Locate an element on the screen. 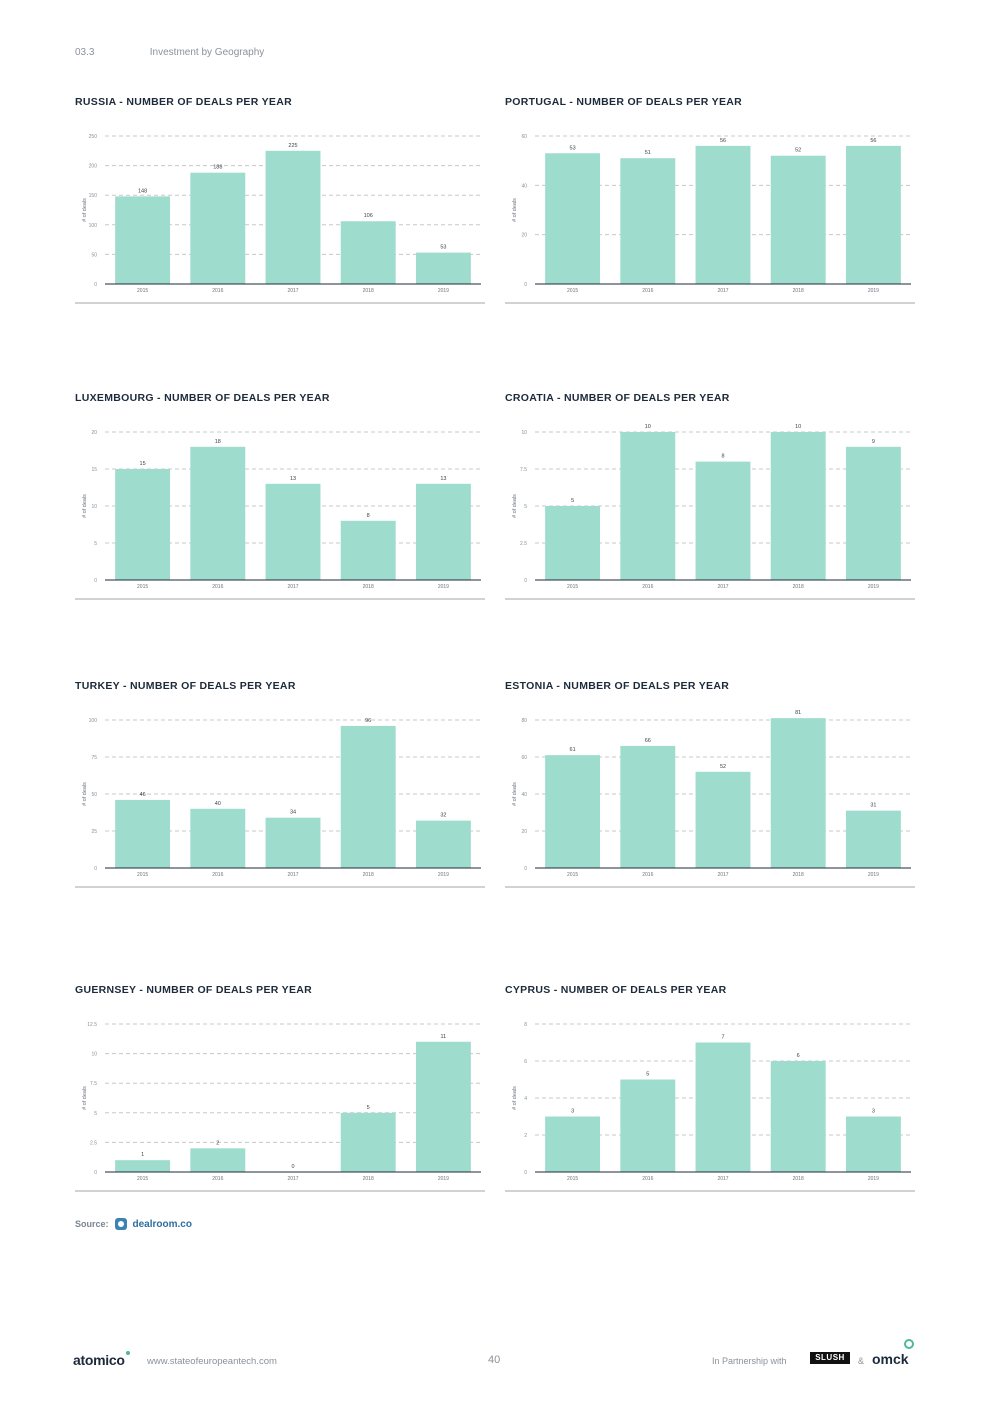 The height and width of the screenshot is (1403, 992). chart-title: TURKEY - NUMBER OF DEALS PER YEAR is located at coordinates (185, 686).